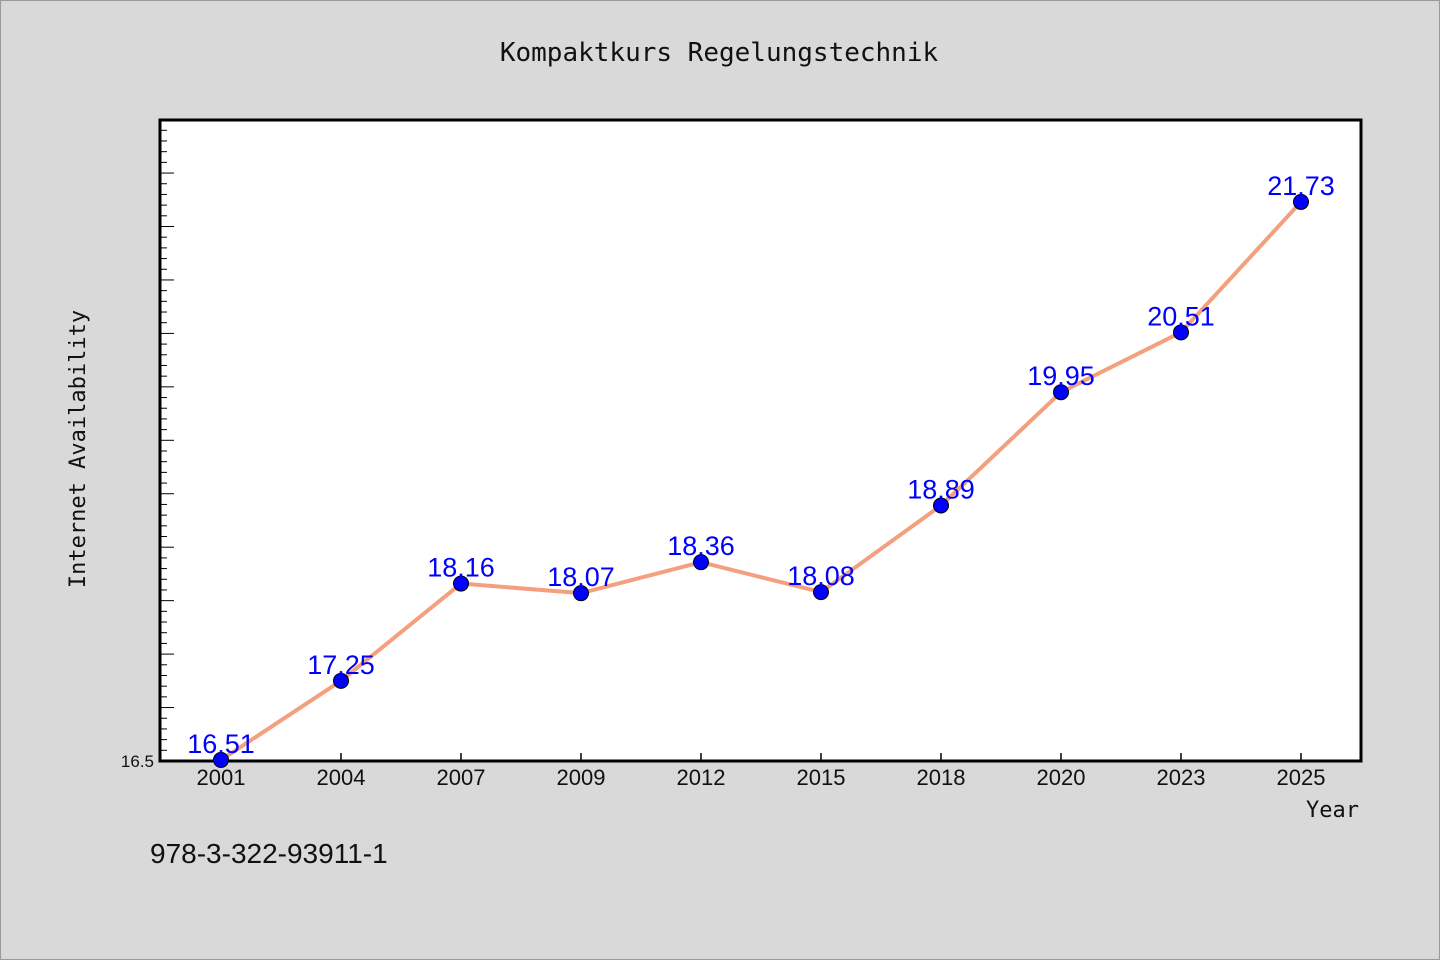  I want to click on x-axis-label: Year, so click(1332, 810).